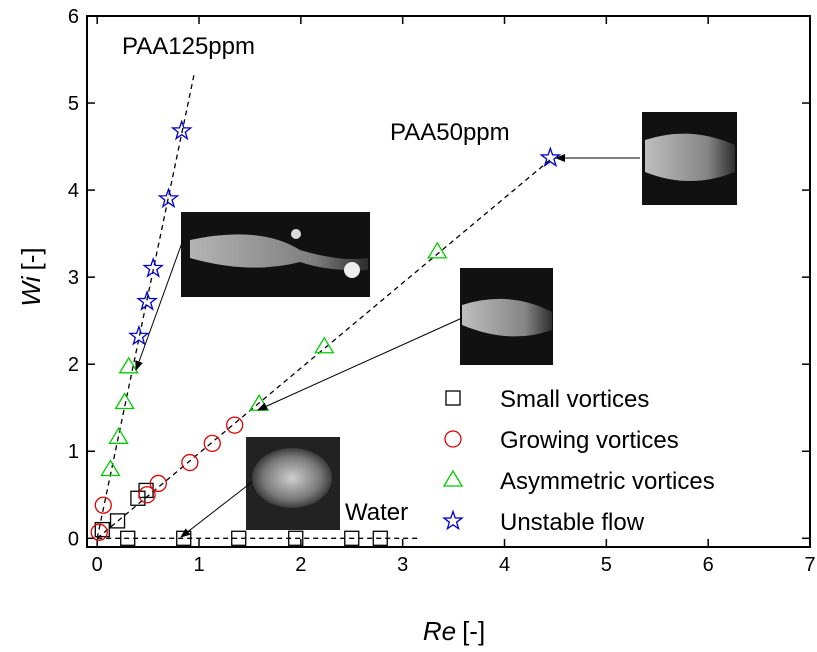 The width and height of the screenshot is (817, 652). Describe the element at coordinates (73, 365) in the screenshot. I see `y-tick-label: 2` at that location.